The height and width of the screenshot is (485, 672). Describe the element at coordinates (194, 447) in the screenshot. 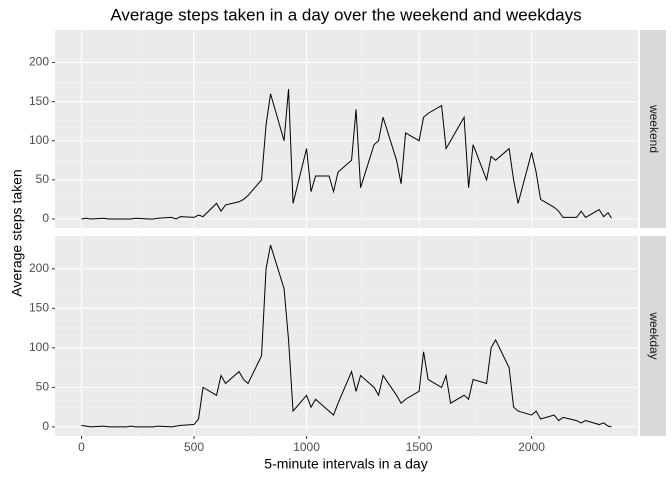

I see `x-tick-label: 500` at that location.